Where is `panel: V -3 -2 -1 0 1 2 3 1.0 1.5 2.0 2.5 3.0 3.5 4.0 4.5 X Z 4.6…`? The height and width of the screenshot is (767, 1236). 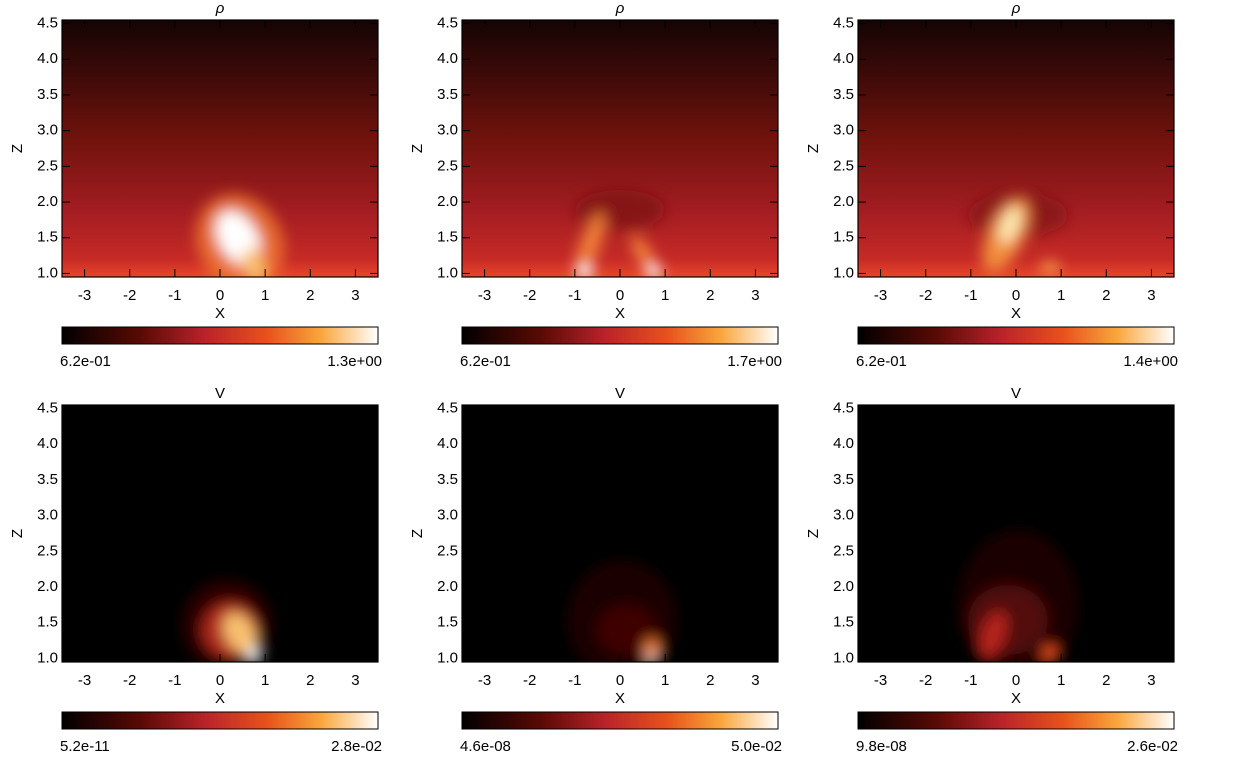
panel: V -3 -2 -1 0 1 2 3 1.0 1.5 2.0 2.5 3.0 3.5 4.0 4.5 X Z 4.6… is located at coordinates (595, 570).